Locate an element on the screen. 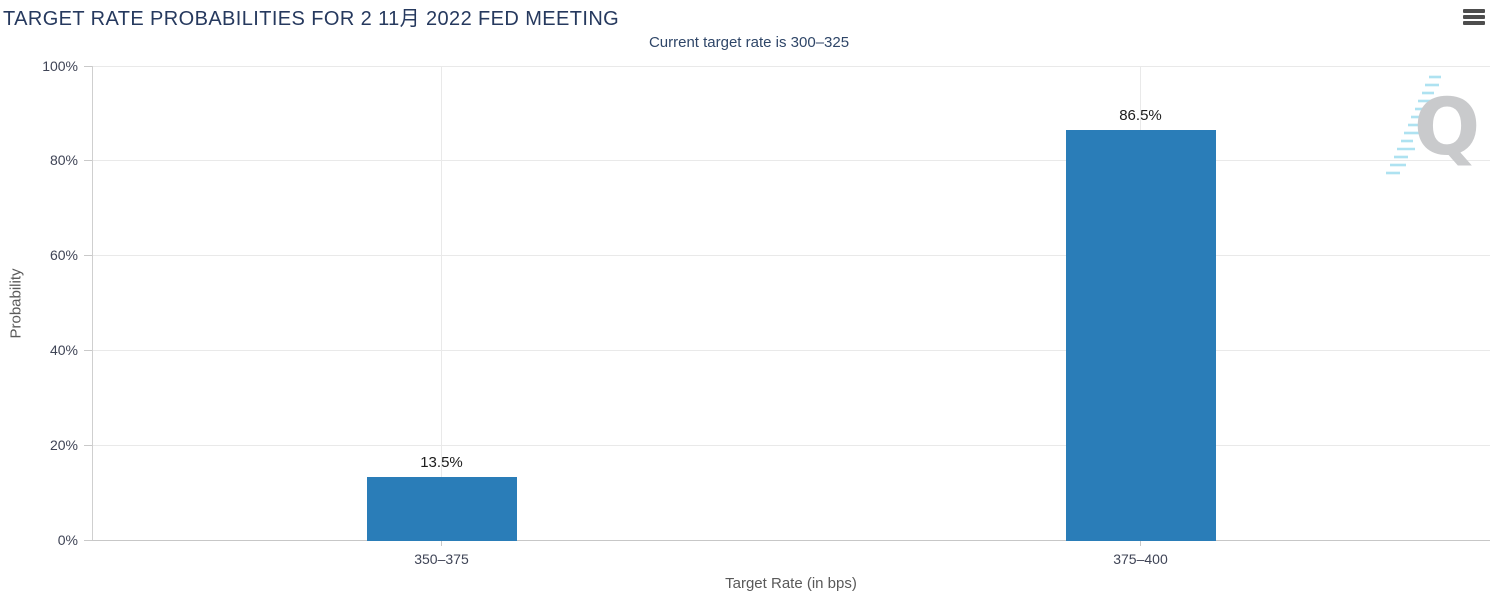  y-axis-title-wrap: Probability is located at coordinates (16, 303).